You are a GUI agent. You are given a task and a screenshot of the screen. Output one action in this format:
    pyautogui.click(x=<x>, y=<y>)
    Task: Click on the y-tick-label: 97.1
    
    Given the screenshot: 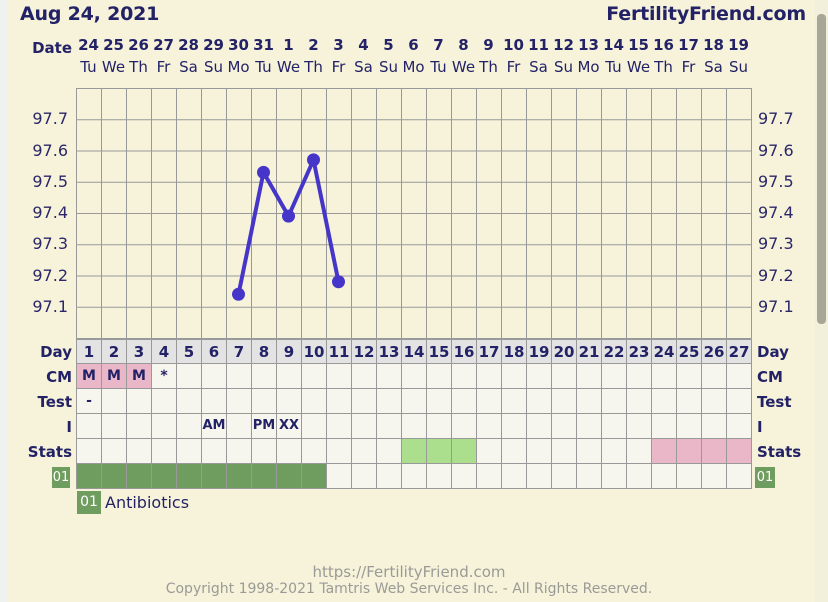 What is the action you would take?
    pyautogui.click(x=50, y=306)
    